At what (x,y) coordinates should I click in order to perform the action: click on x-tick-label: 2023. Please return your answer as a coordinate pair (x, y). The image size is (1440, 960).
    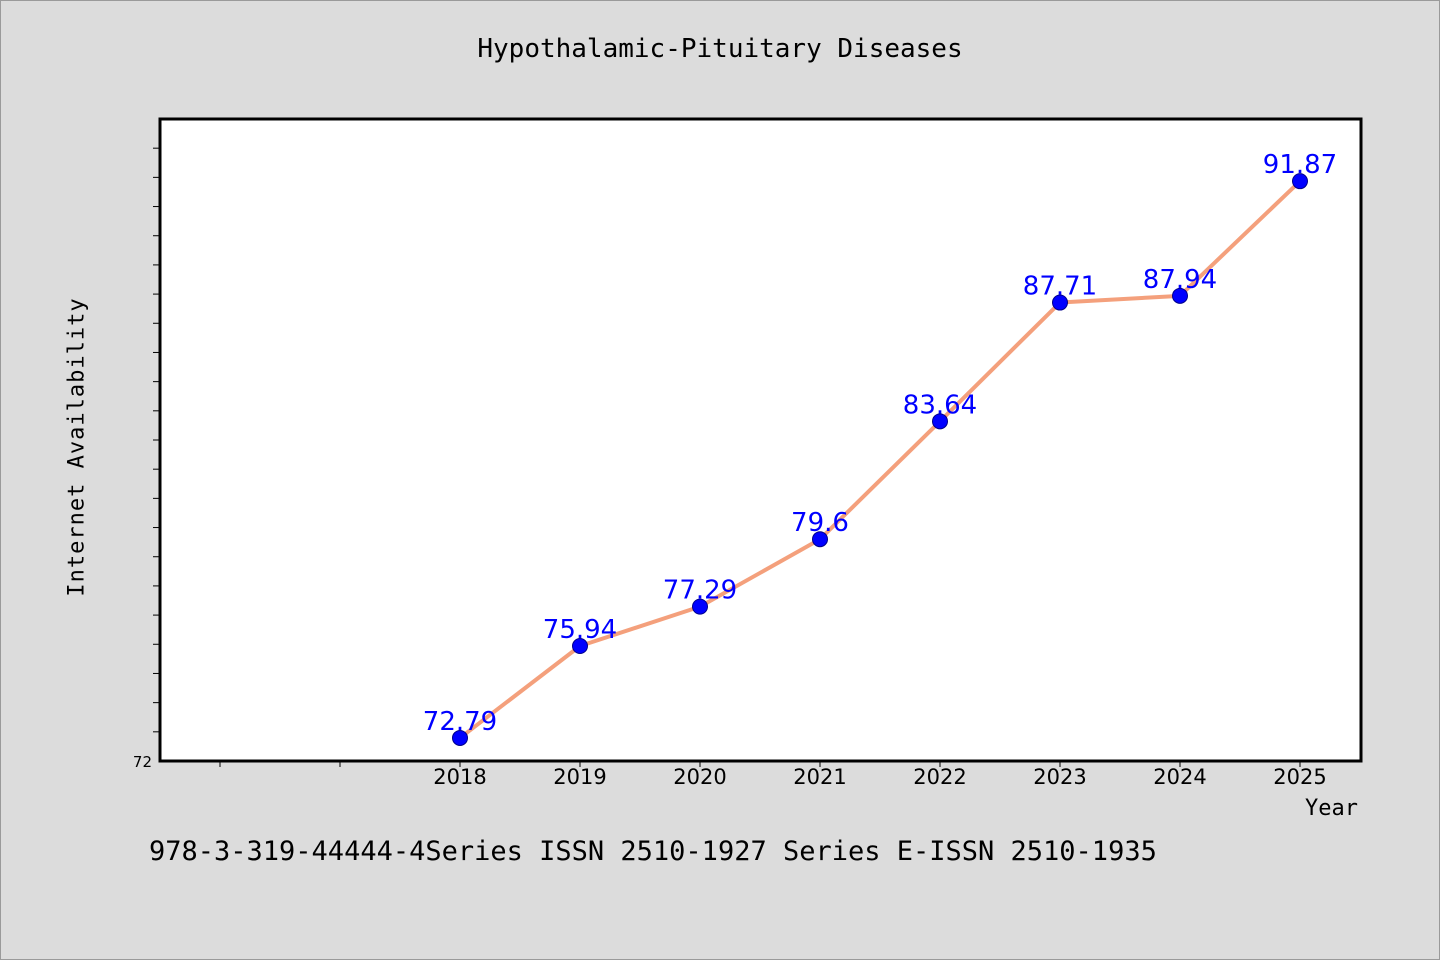
    Looking at the image, I should click on (1059, 777).